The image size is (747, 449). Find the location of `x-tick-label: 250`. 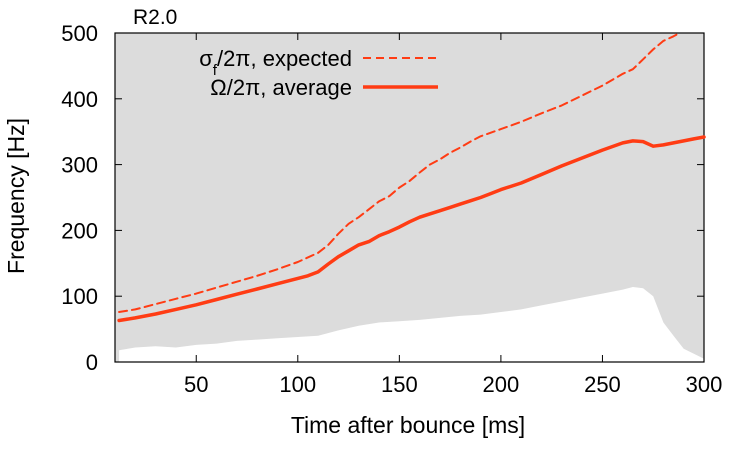

x-tick-label: 250 is located at coordinates (602, 384).